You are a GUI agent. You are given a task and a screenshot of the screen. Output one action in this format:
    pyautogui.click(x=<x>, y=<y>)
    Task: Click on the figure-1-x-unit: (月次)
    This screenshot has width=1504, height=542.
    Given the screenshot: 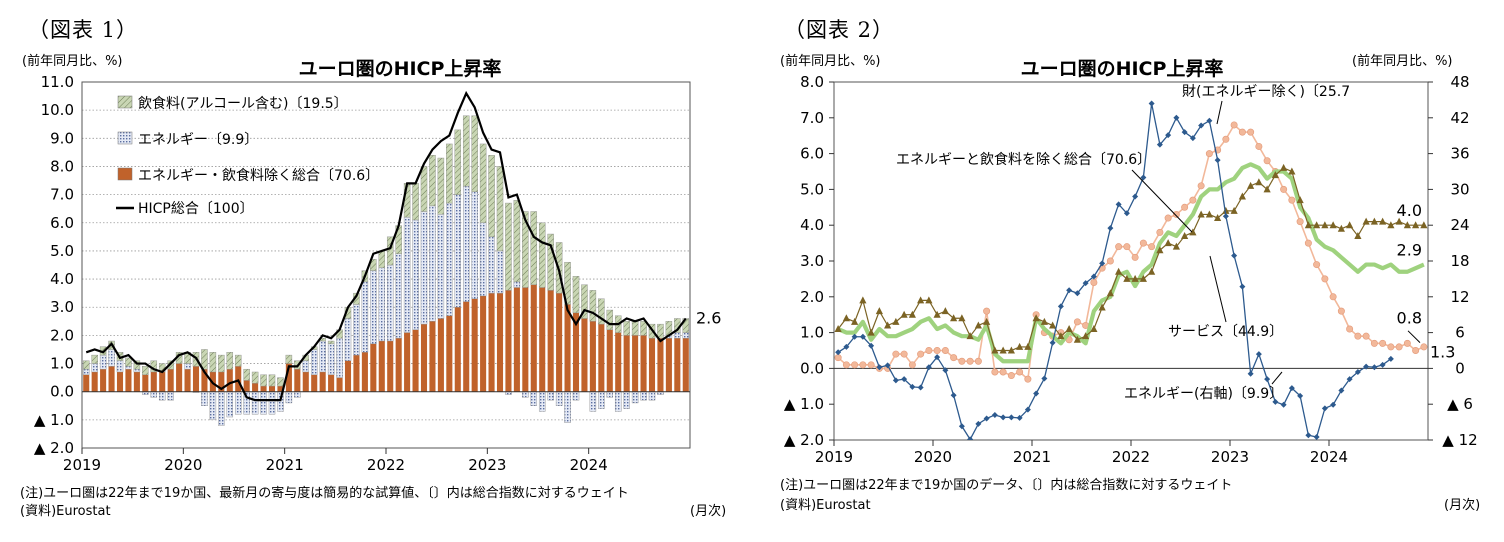 What is the action you would take?
    pyautogui.click(x=708, y=511)
    